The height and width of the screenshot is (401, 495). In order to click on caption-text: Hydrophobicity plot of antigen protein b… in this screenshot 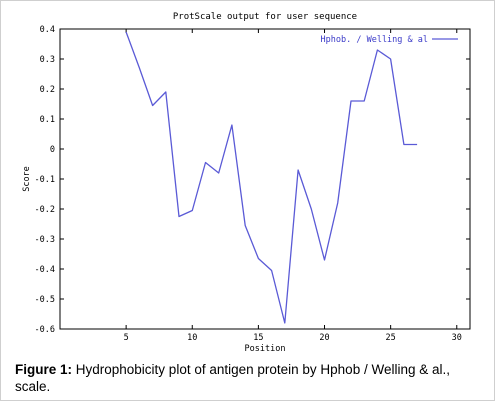, I will do `click(232, 378)`.